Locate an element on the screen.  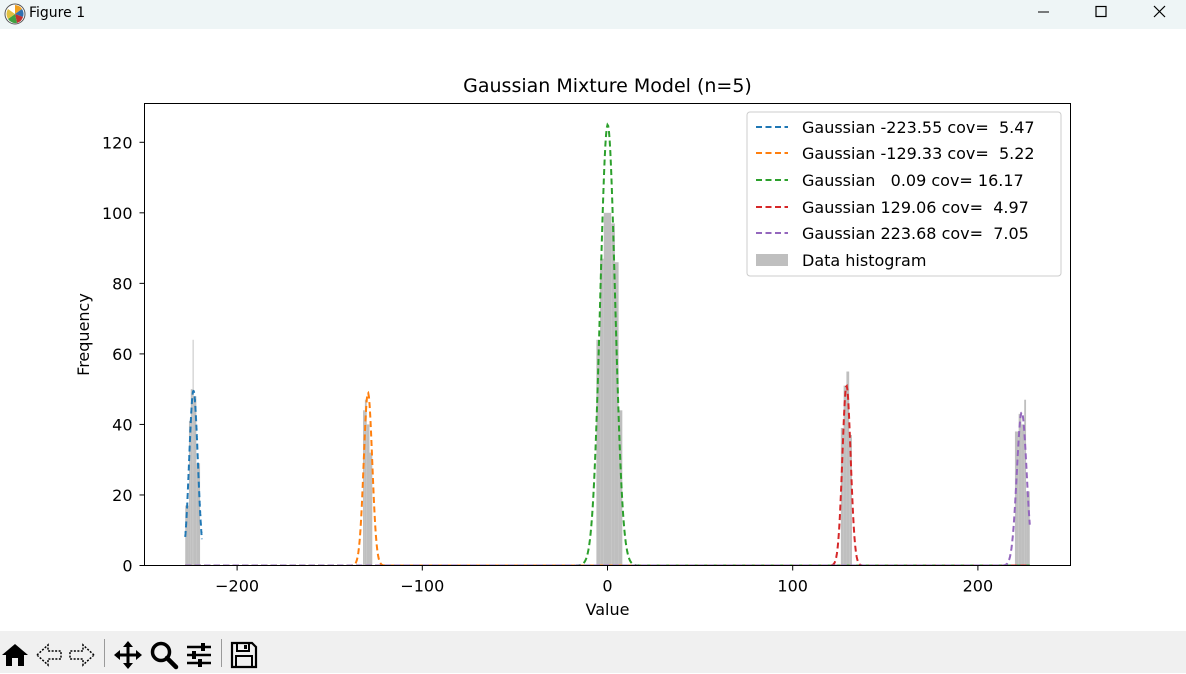
pan-move-icon is located at coordinates (128, 655).